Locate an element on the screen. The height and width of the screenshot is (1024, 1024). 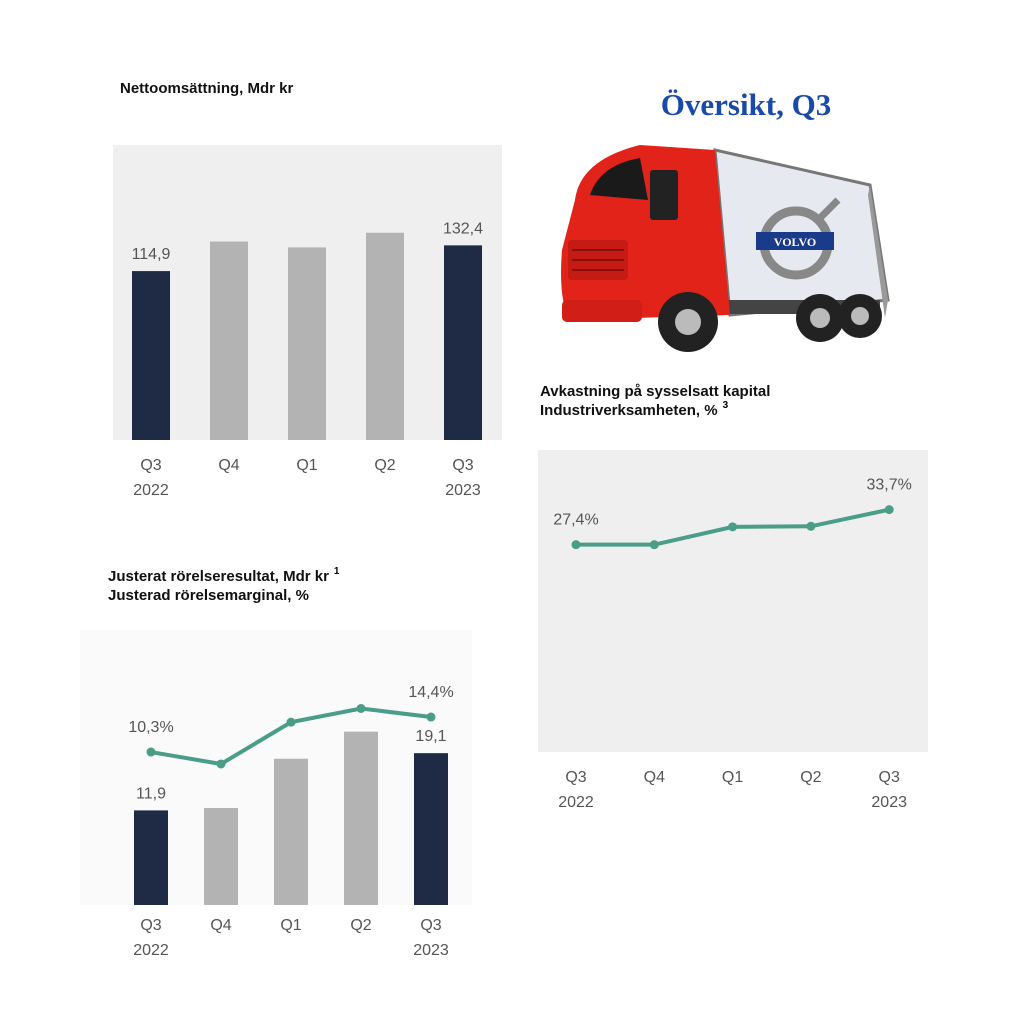
chart-title: Avkastning på sysselsatt kapital is located at coordinates (655, 391).